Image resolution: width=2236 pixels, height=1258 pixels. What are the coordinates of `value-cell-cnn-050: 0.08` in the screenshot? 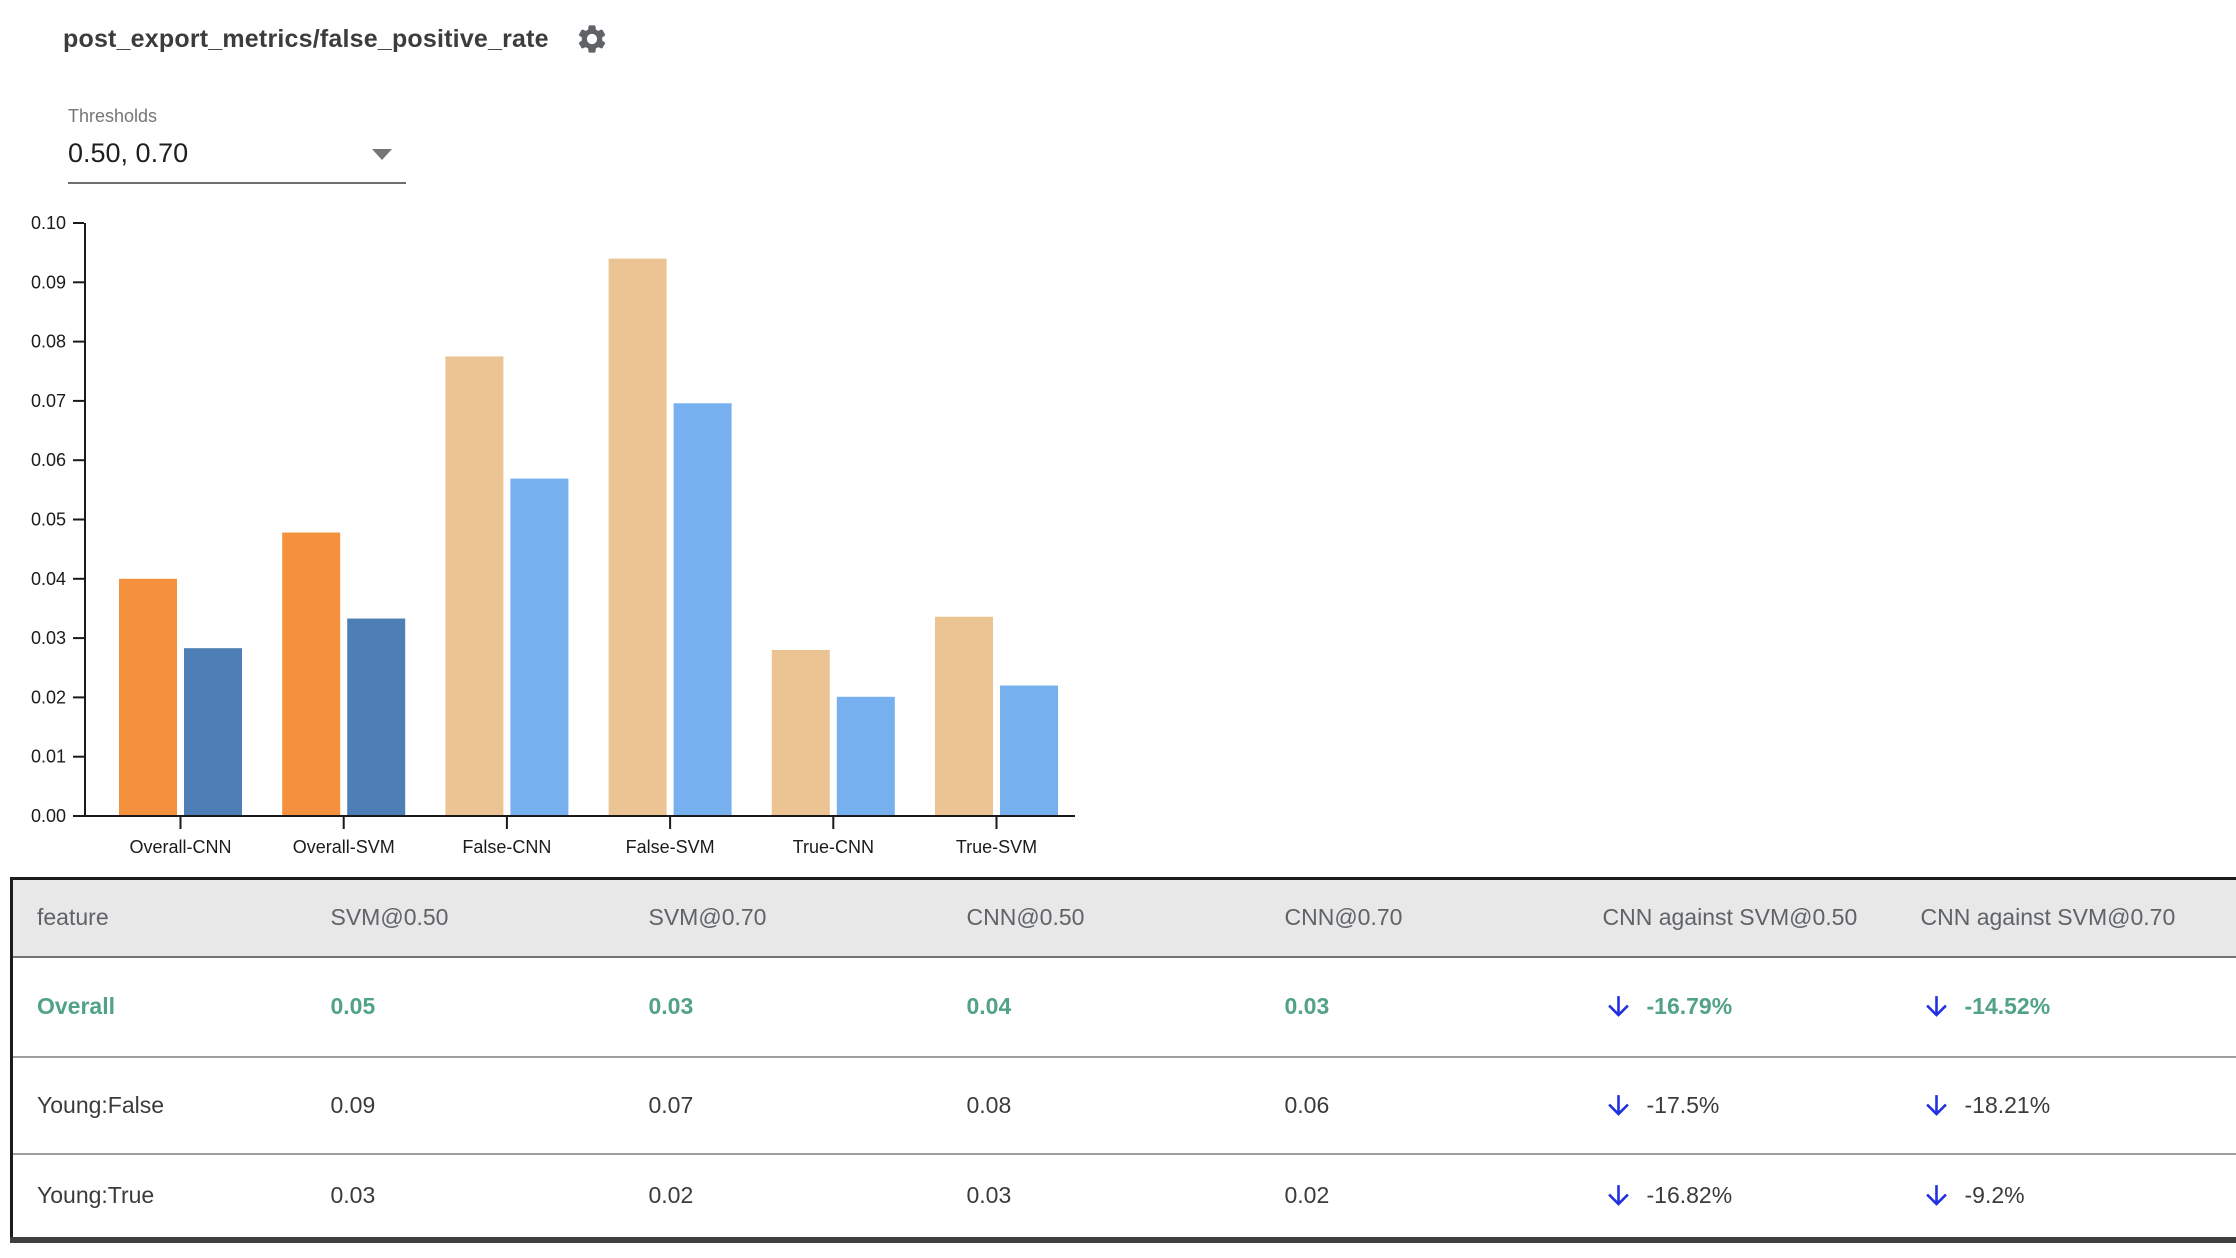 It's located at (989, 1104).